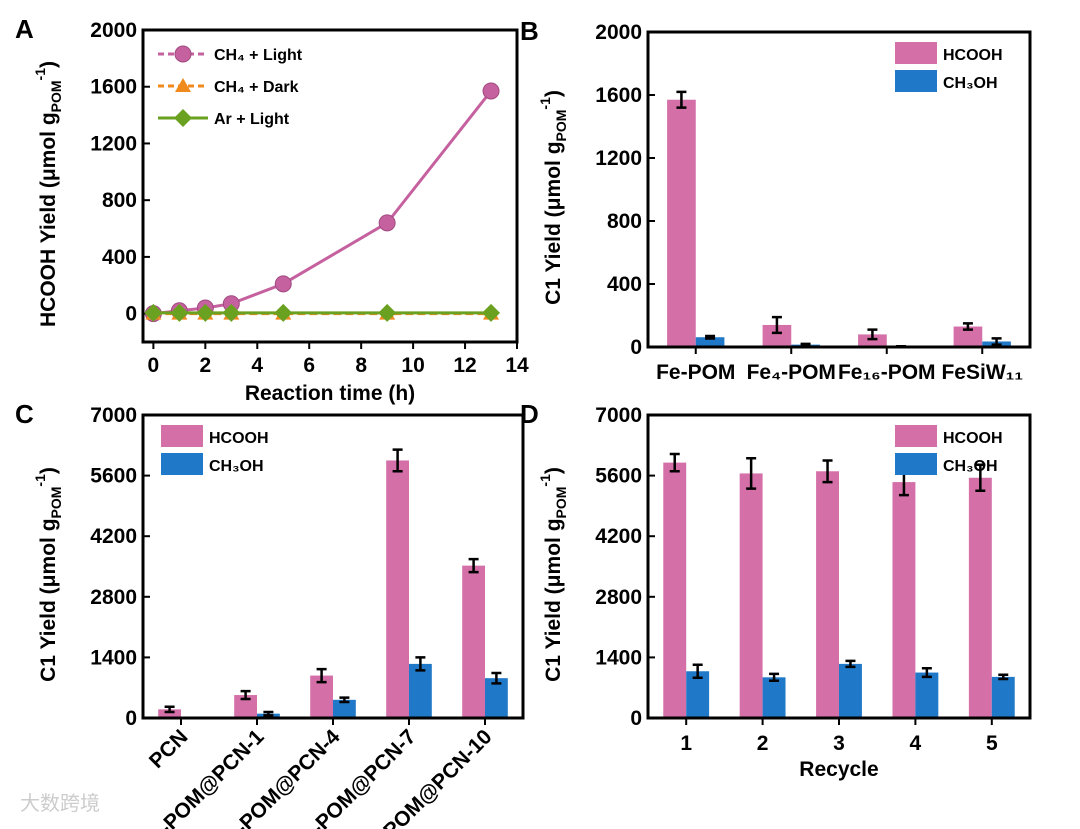 Image resolution: width=1080 pixels, height=829 pixels. What do you see at coordinates (154, 365) in the screenshot?
I see `x-tick-label: 0` at bounding box center [154, 365].